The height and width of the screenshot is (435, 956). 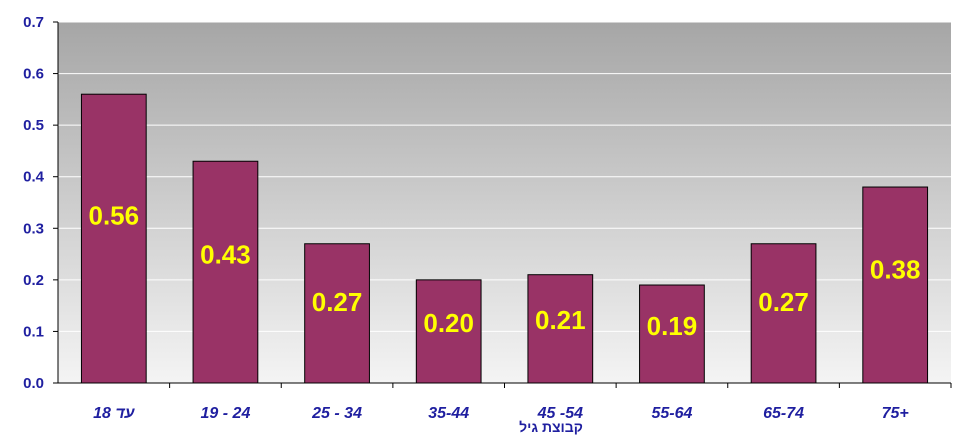 I want to click on y-tick-label: 0.3, so click(x=33, y=228).